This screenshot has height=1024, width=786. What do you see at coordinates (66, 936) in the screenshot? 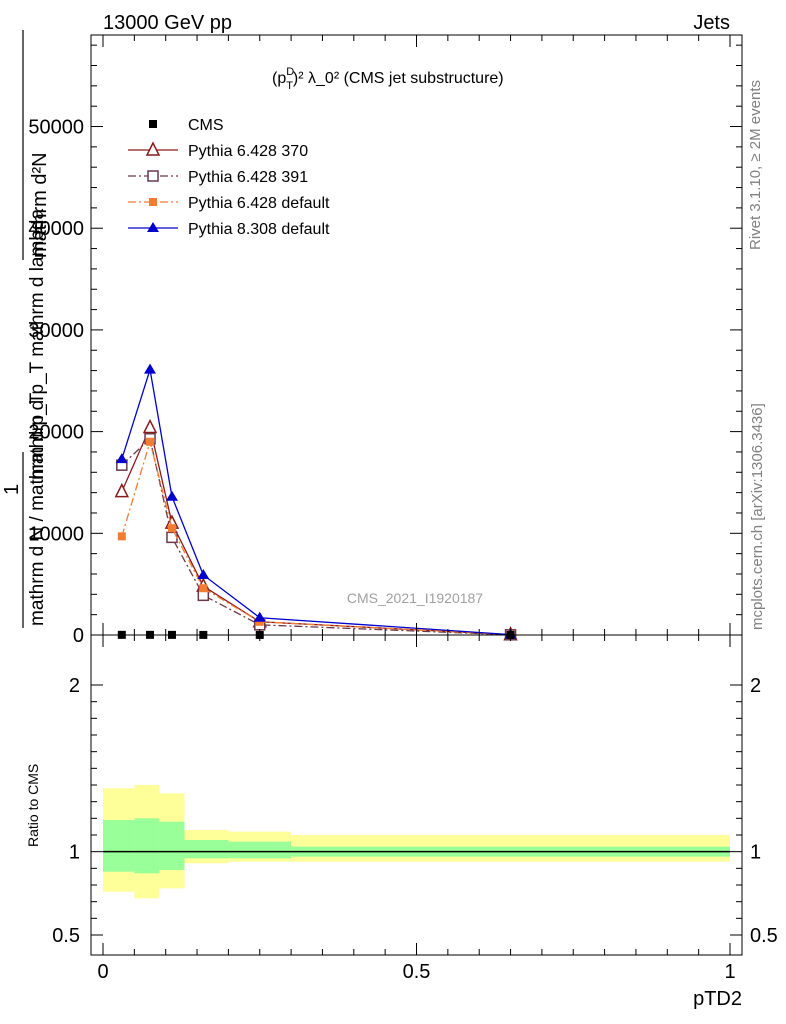
I see `ratio-y-tick-label: 0.5` at bounding box center [66, 936].